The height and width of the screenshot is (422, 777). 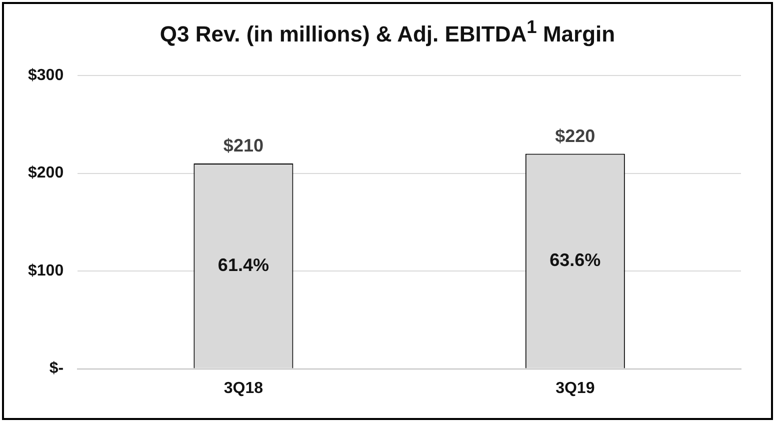 What do you see at coordinates (244, 388) in the screenshot?
I see `x-tick-label: 3Q18` at bounding box center [244, 388].